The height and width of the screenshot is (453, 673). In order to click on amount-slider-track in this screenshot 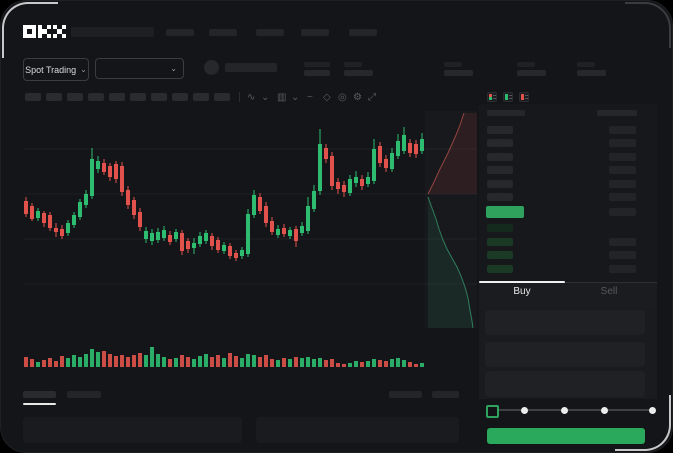, I will do `click(571, 410)`.